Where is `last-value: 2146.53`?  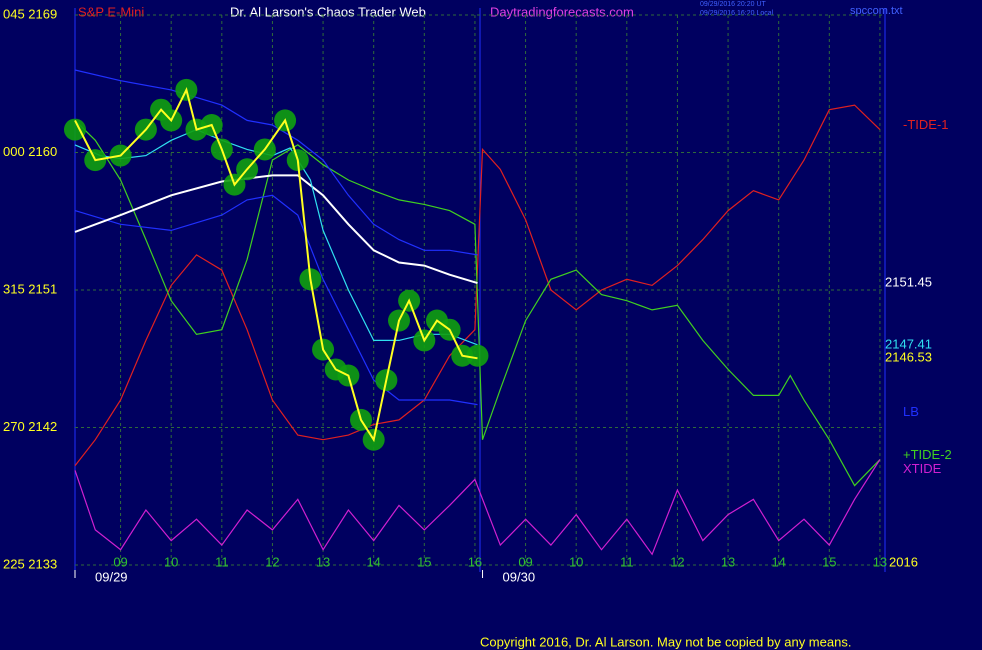 last-value: 2146.53 is located at coordinates (908, 357).